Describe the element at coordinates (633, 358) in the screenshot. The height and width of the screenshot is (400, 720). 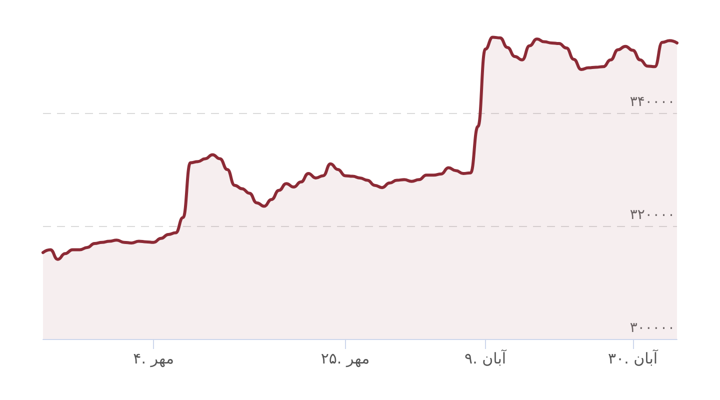
I see `x-tick-label: ۳۰. آبان` at that location.